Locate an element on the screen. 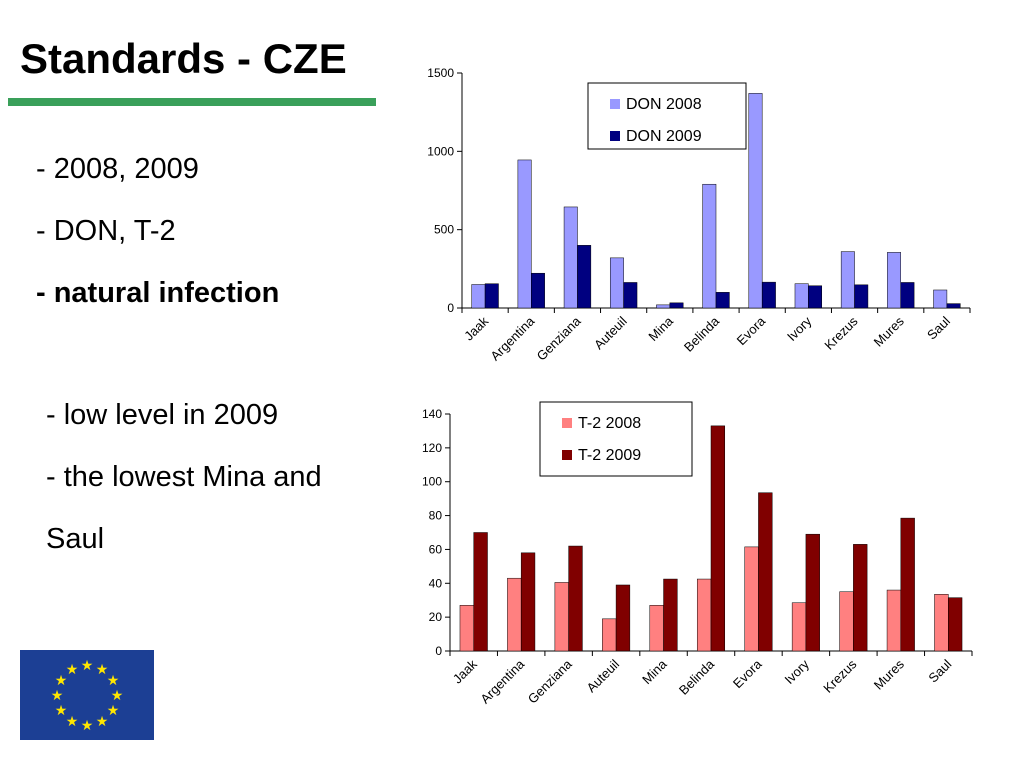 The height and width of the screenshot is (768, 1024). flag-stars: ★ ★★★★★★★★★★★ is located at coordinates (87, 695).